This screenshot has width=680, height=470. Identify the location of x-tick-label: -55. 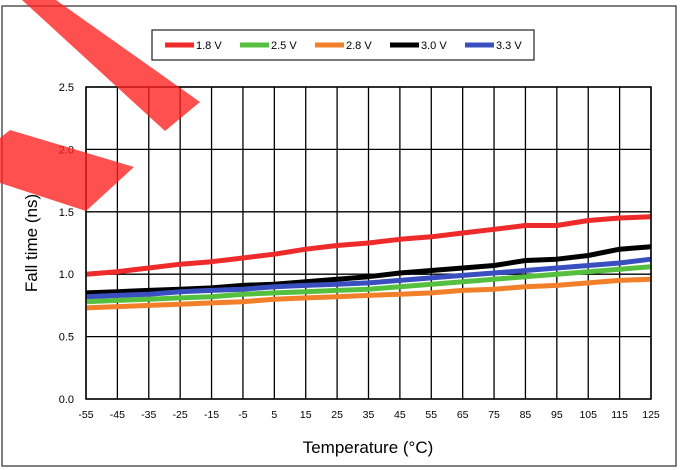
(85, 415).